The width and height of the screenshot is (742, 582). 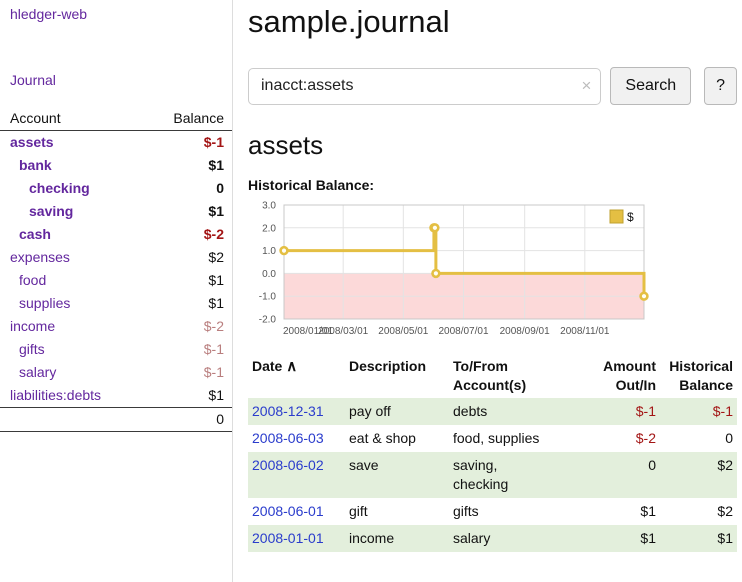 I want to click on search-input, so click(x=425, y=86).